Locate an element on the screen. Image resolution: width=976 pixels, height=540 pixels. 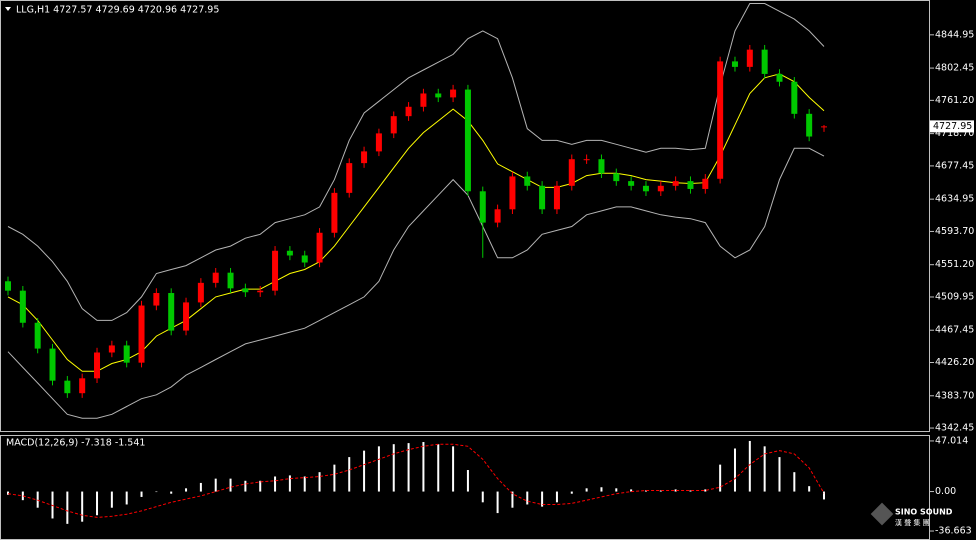
y-tick-label: -36.663 is located at coordinates (953, 531).